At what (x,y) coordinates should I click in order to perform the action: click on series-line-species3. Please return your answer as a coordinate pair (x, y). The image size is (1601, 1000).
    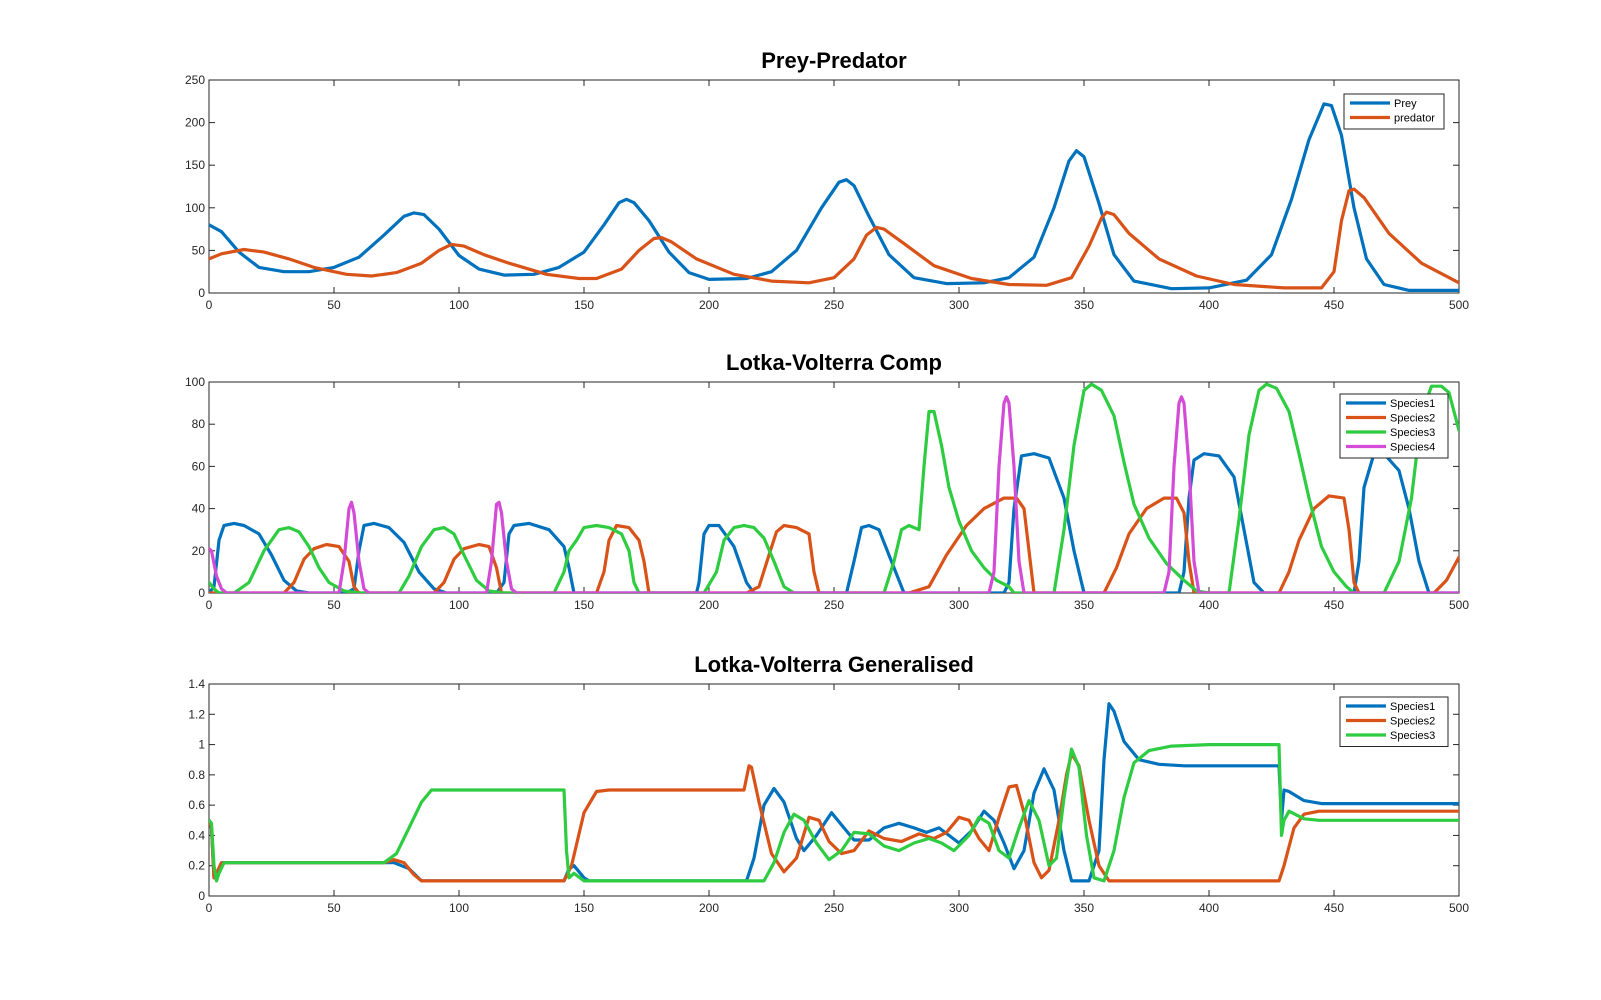
    Looking at the image, I should click on (834, 813).